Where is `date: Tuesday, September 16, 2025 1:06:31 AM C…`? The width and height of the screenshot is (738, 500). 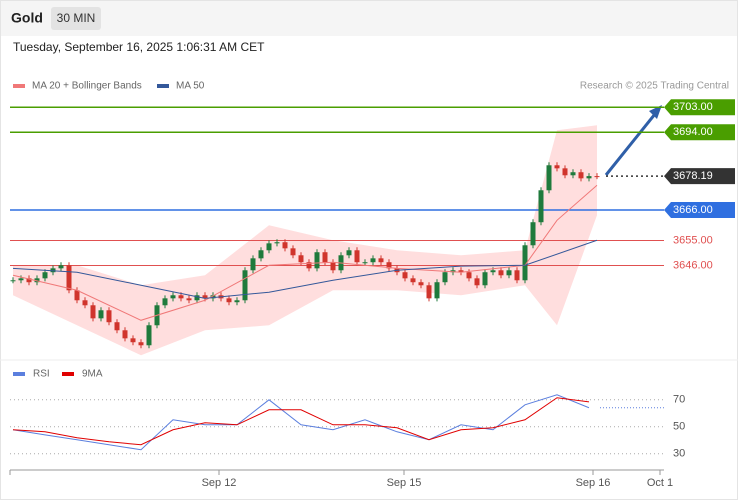
date: Tuesday, September 16, 2025 1:06:31 AM C… is located at coordinates (139, 47).